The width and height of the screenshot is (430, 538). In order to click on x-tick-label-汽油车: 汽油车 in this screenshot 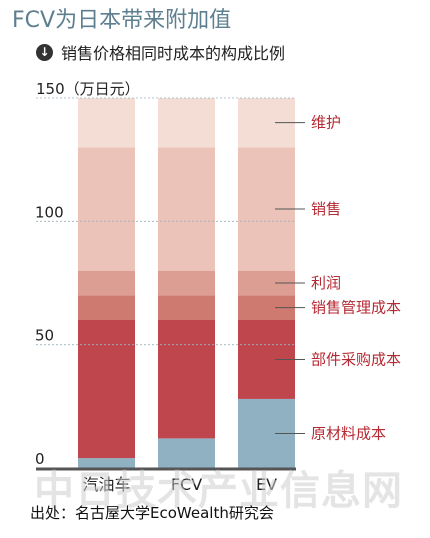, I will do `click(106, 484)`.